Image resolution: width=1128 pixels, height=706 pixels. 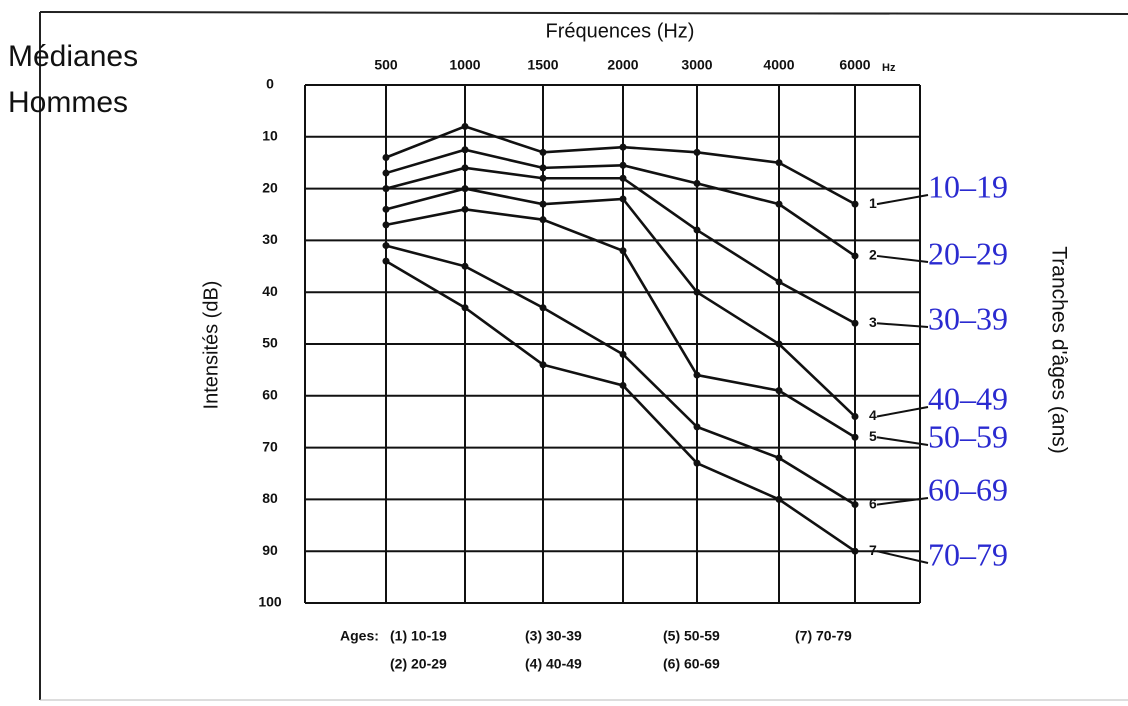 What do you see at coordinates (553, 664) in the screenshot?
I see `legend-item: (4) 40-49` at bounding box center [553, 664].